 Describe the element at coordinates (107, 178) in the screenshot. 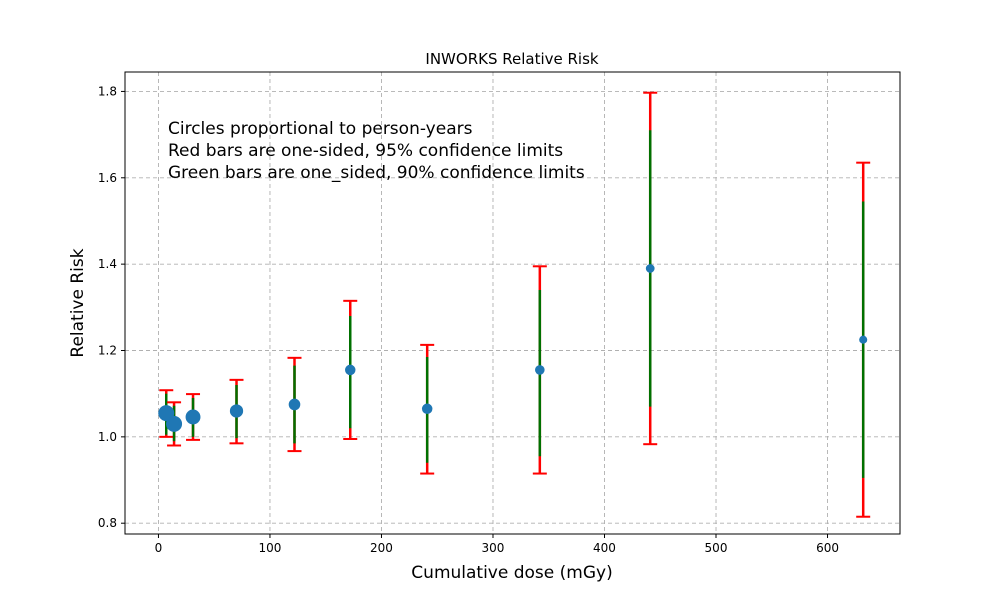

I see `y-tick-label: 1.6` at that location.